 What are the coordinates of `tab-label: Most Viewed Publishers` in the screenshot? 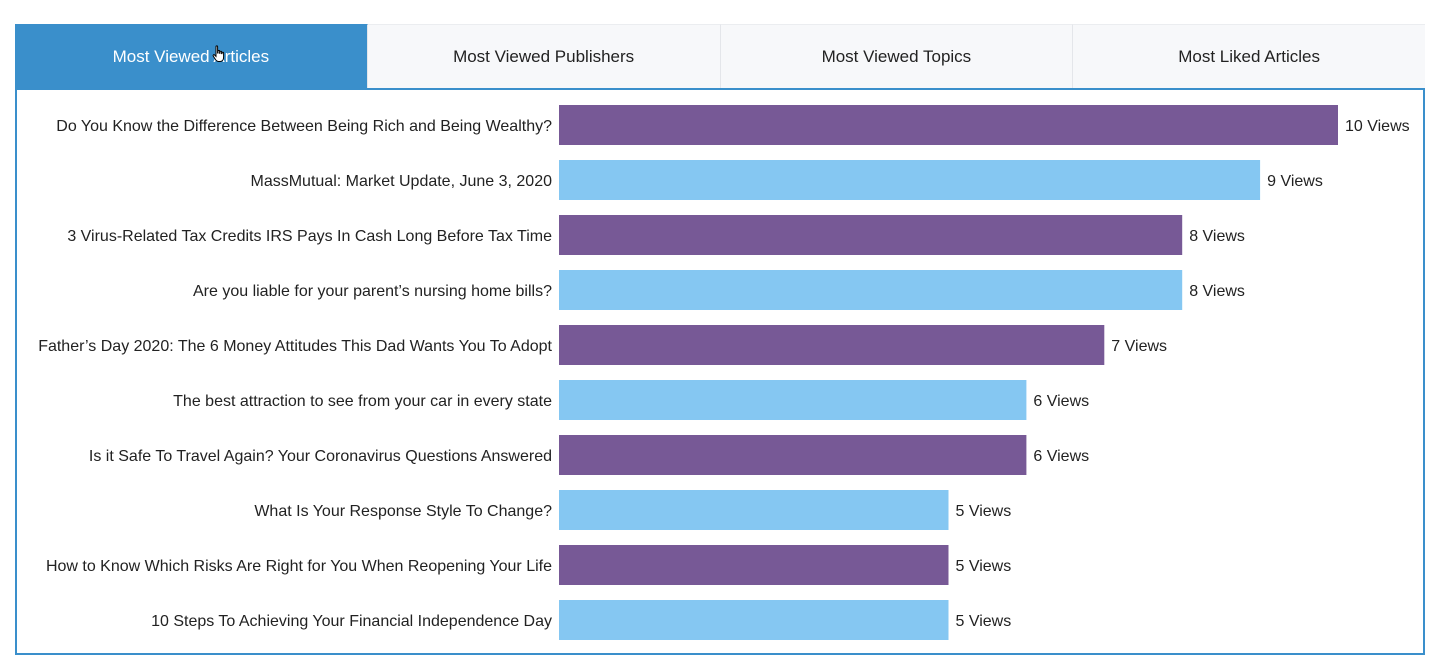 It's located at (544, 56).